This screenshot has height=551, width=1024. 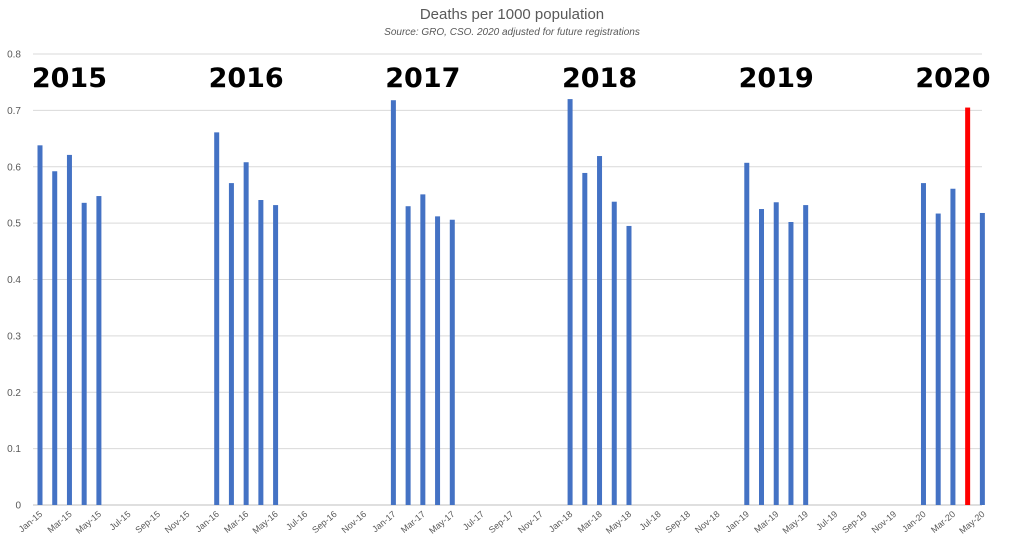 What do you see at coordinates (147, 522) in the screenshot?
I see `x-tick-label: Sep-15` at bounding box center [147, 522].